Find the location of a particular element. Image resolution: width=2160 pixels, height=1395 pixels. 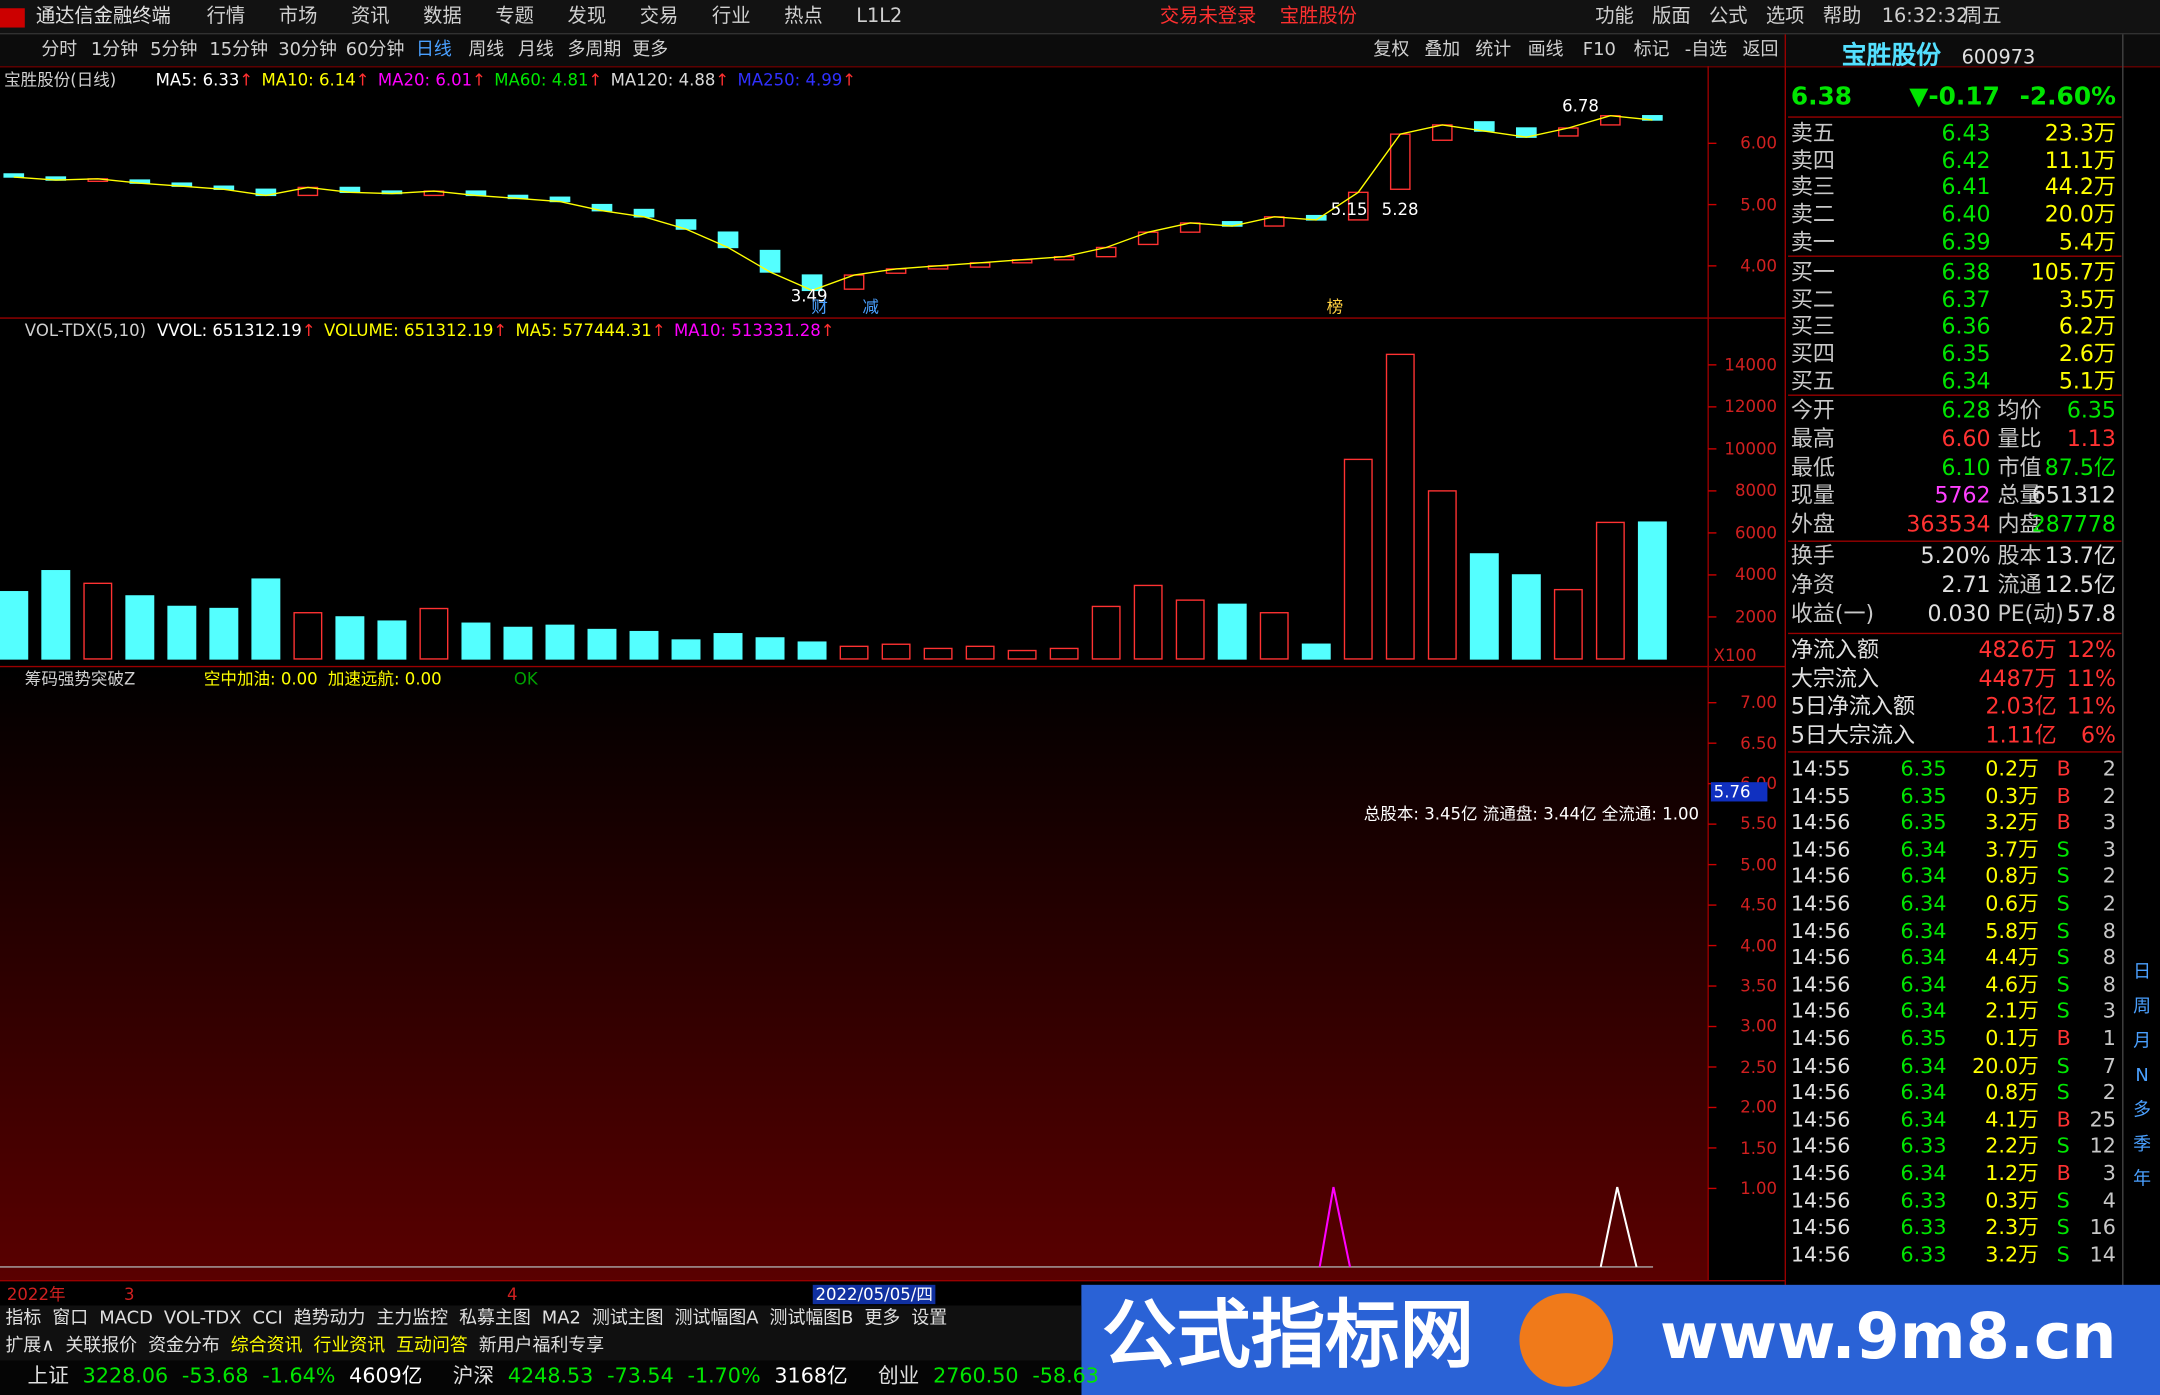

status-bar is located at coordinates (541, 1377).